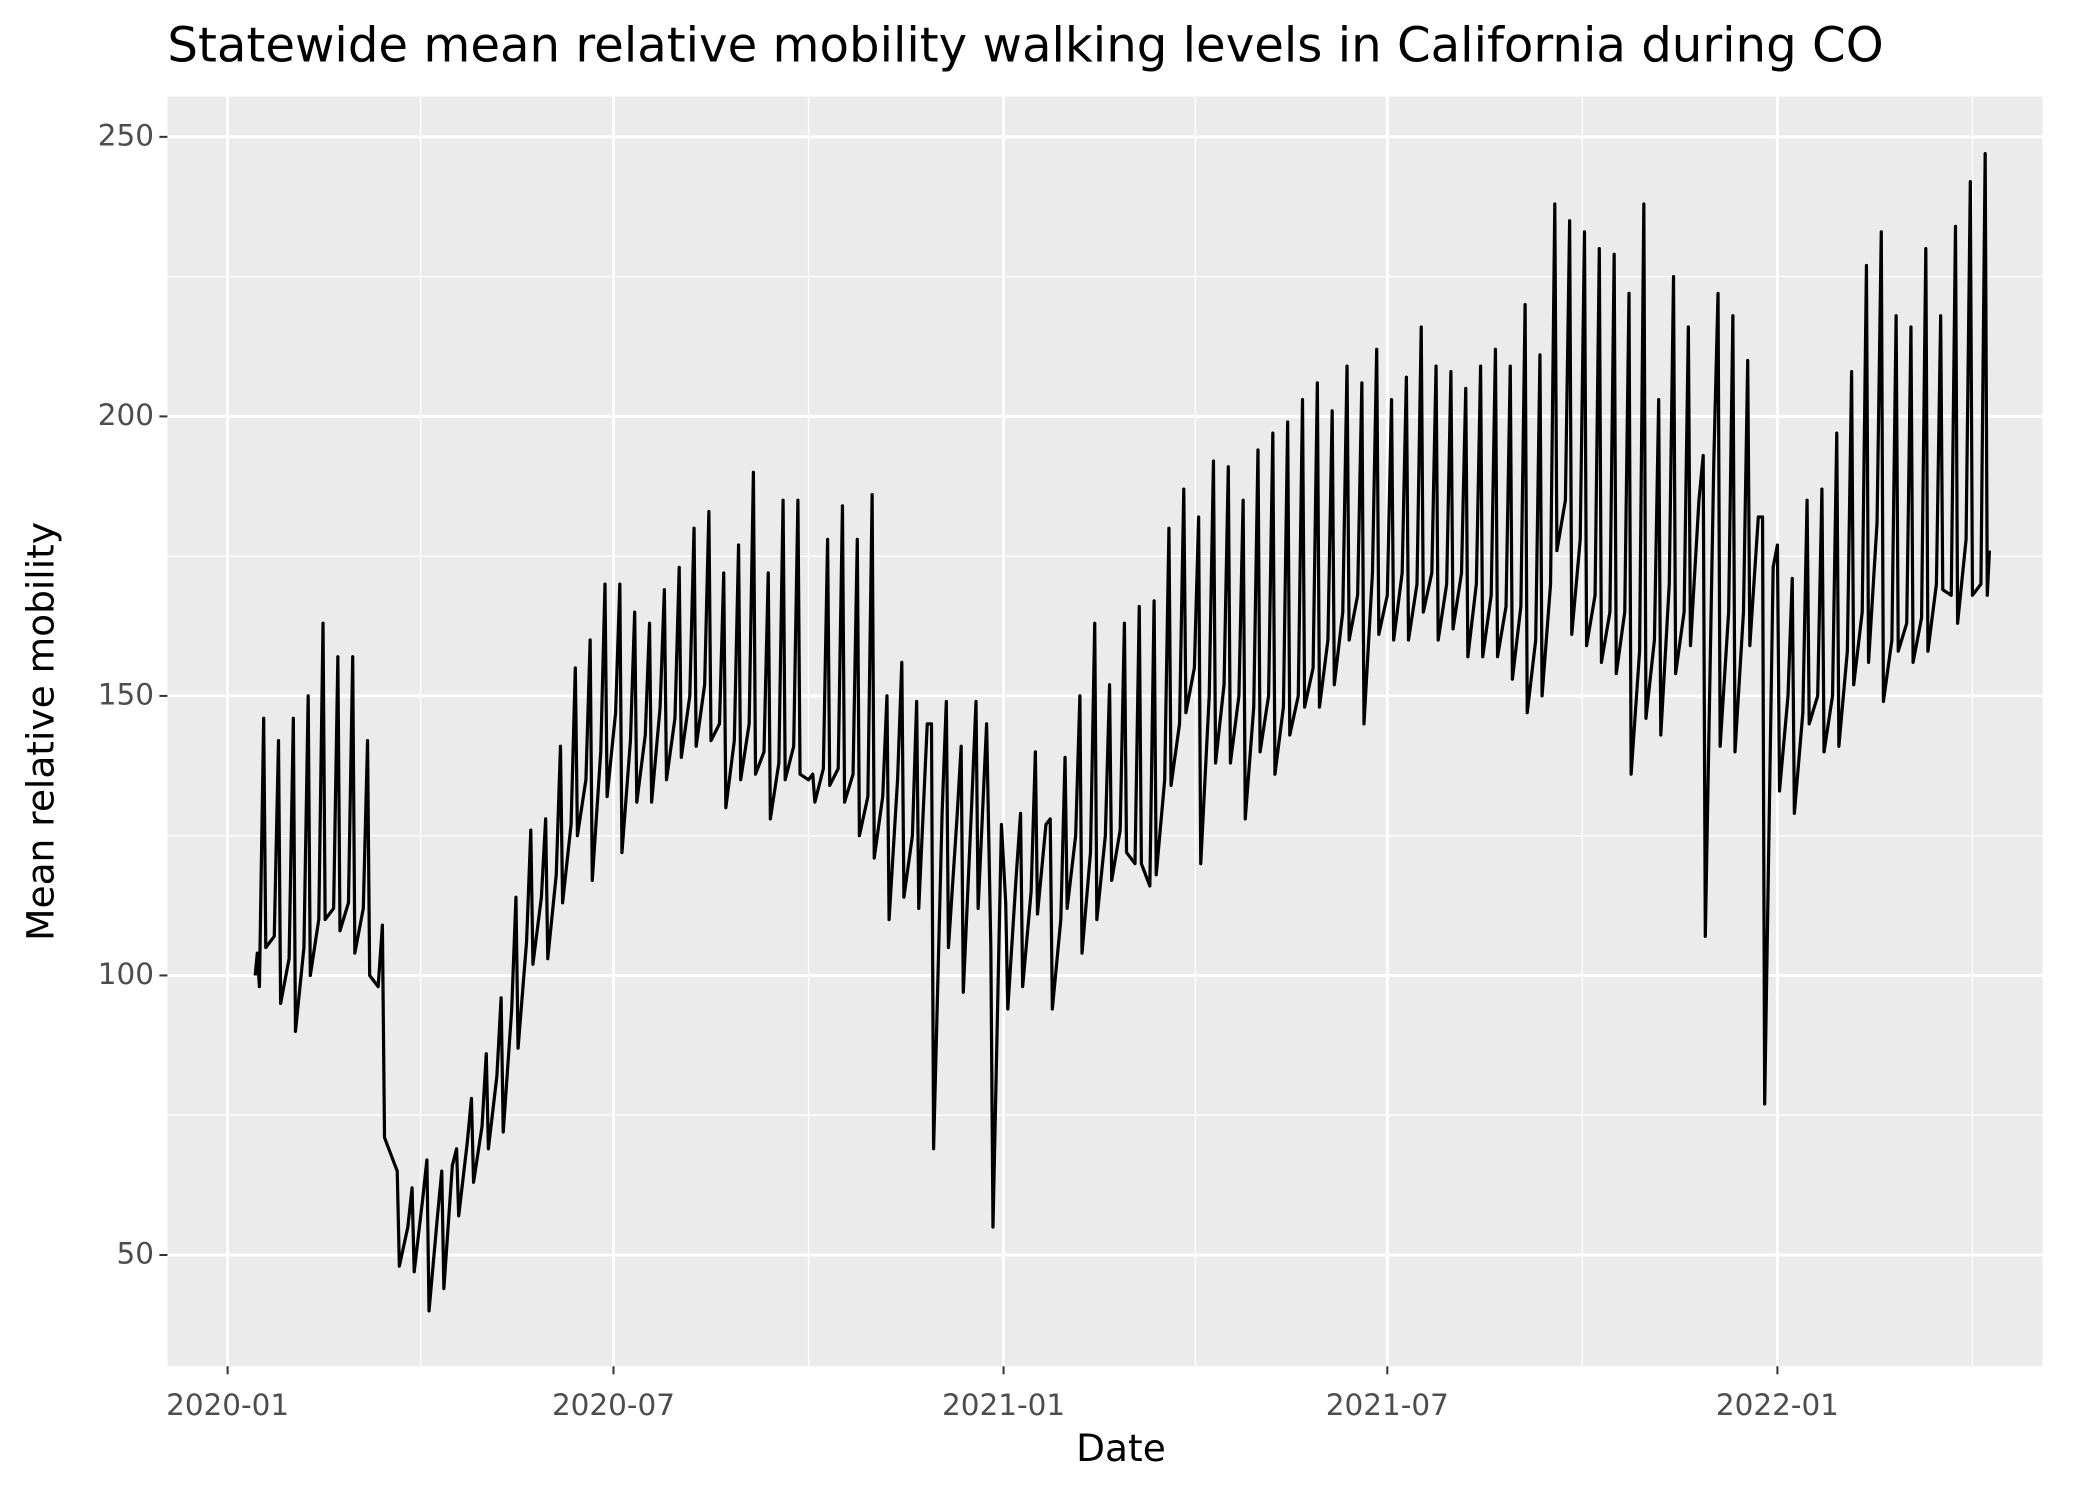  What do you see at coordinates (126, 694) in the screenshot?
I see `y-tick-label: 150` at bounding box center [126, 694].